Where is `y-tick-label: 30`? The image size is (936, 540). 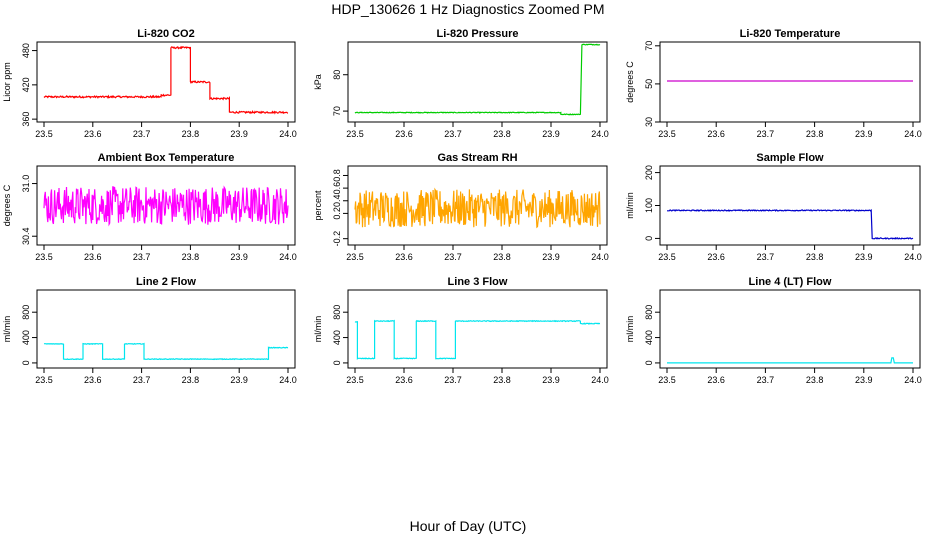 y-tick-label: 30 is located at coordinates (649, 122).